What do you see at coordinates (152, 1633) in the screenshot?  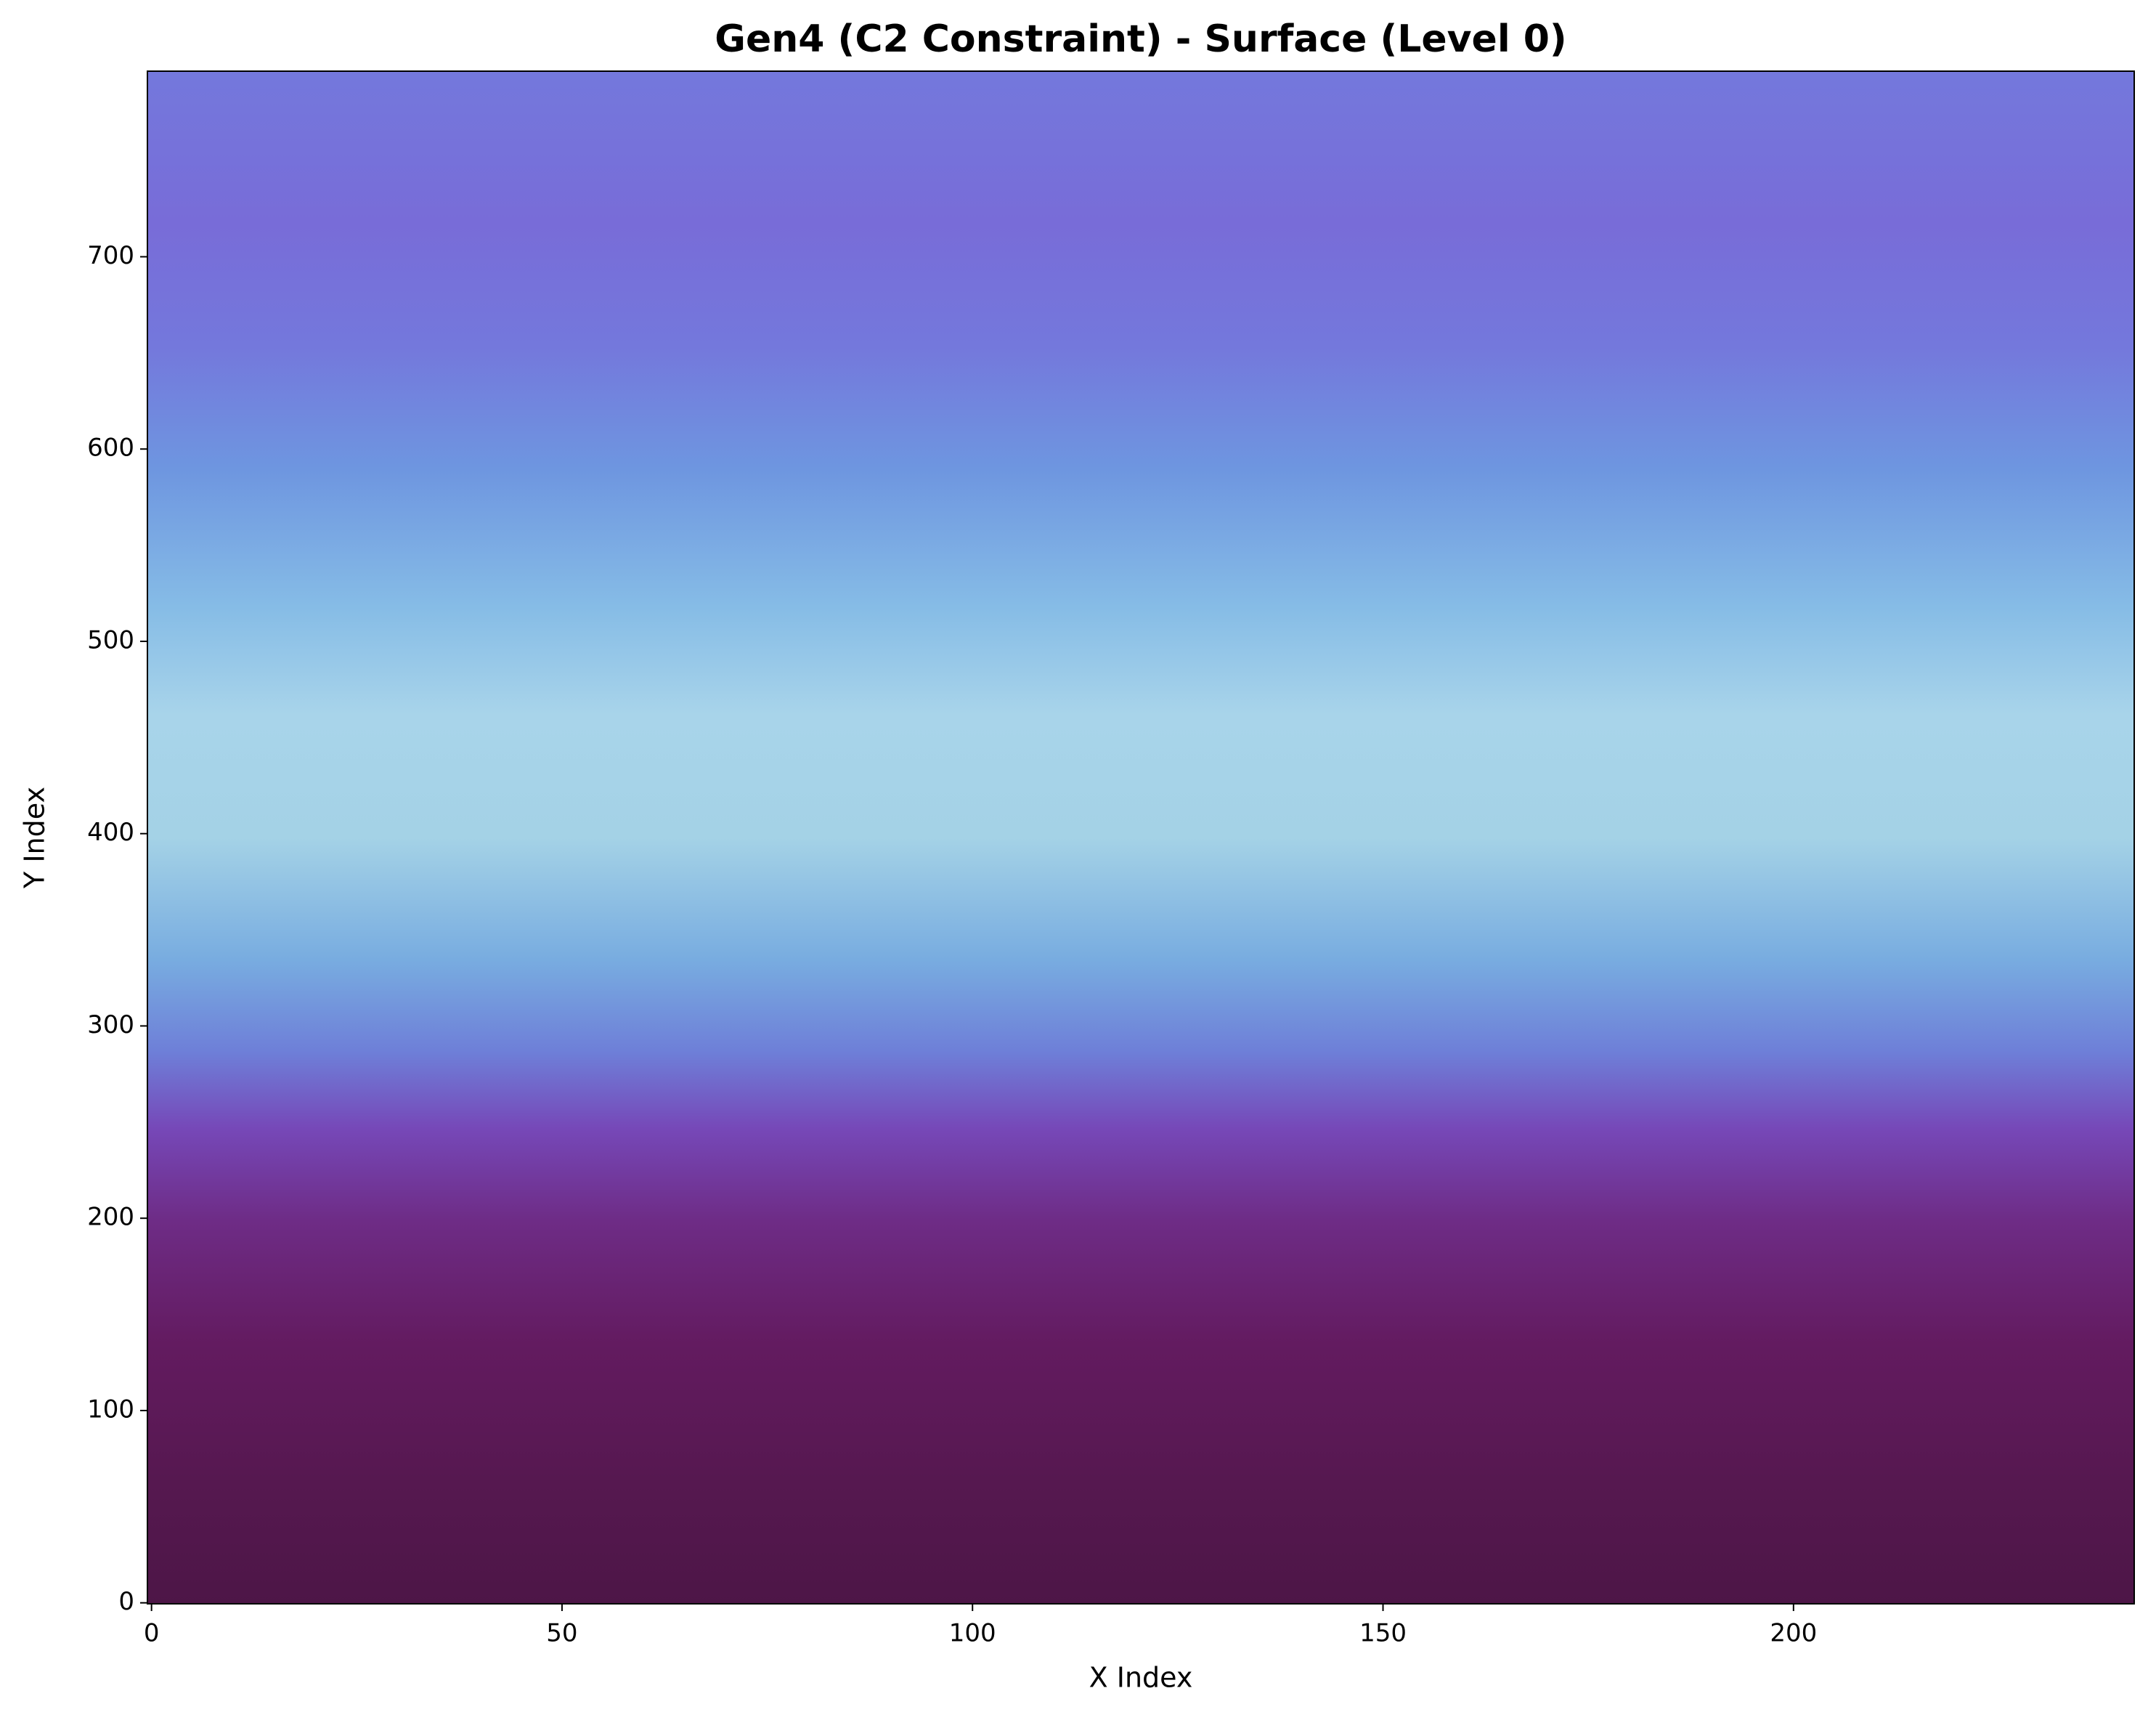 I see `x-tick-label: 0` at bounding box center [152, 1633].